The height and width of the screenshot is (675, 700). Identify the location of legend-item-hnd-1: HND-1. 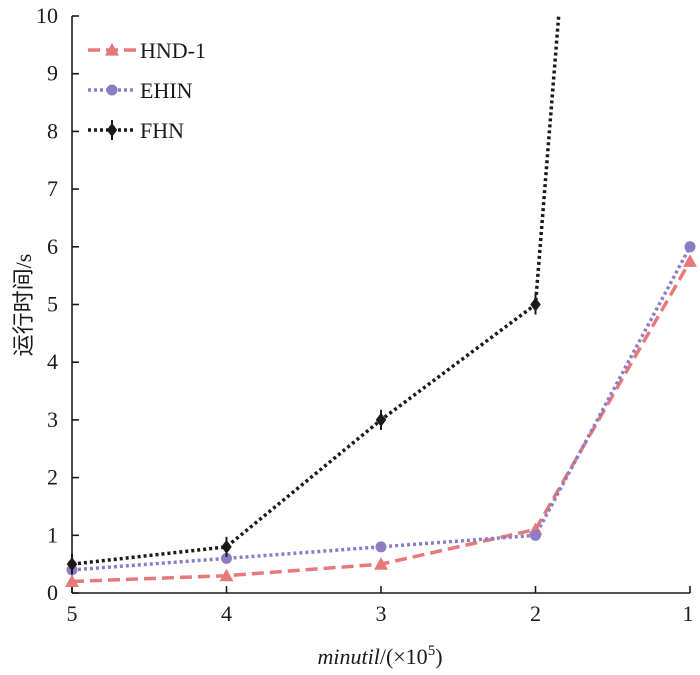
(147, 50).